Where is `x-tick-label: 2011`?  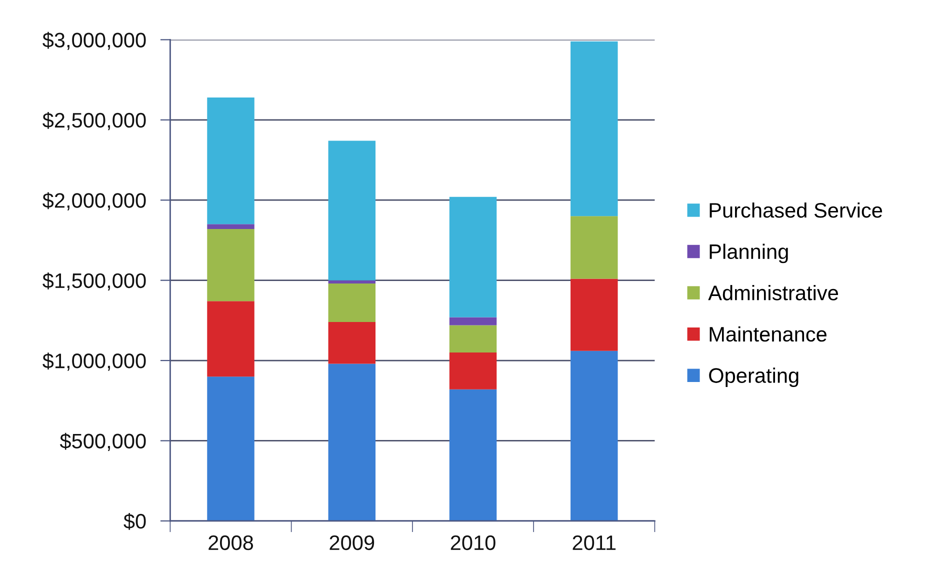
x-tick-label: 2011 is located at coordinates (594, 542).